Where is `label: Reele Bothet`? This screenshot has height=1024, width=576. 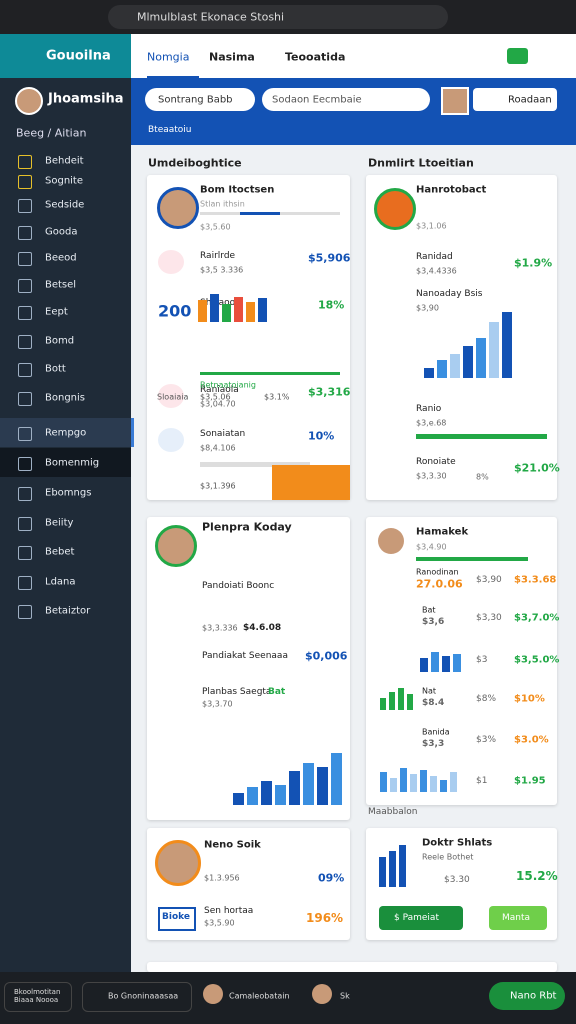 label: Reele Bothet is located at coordinates (448, 857).